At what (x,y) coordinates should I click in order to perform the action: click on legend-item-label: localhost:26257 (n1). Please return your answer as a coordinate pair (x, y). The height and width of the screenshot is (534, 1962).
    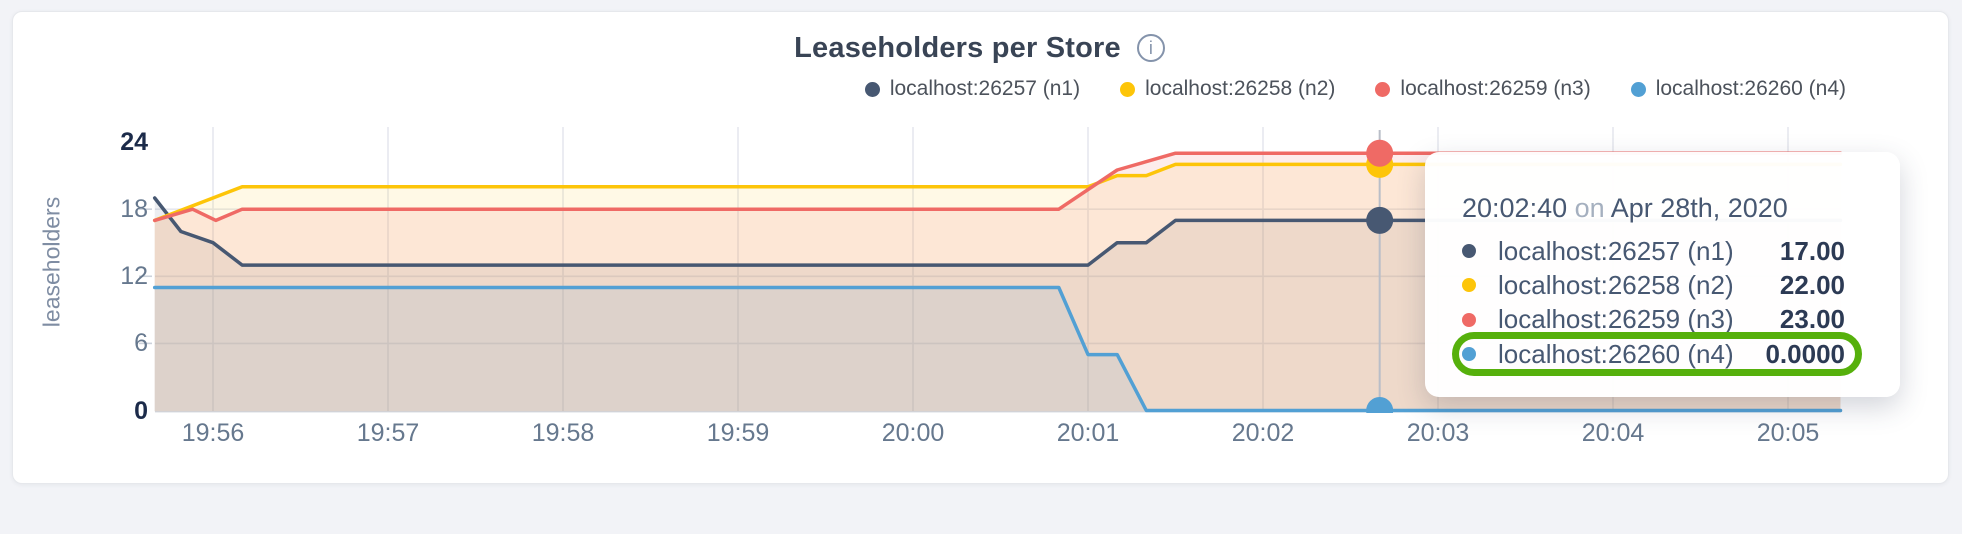
    Looking at the image, I should click on (985, 88).